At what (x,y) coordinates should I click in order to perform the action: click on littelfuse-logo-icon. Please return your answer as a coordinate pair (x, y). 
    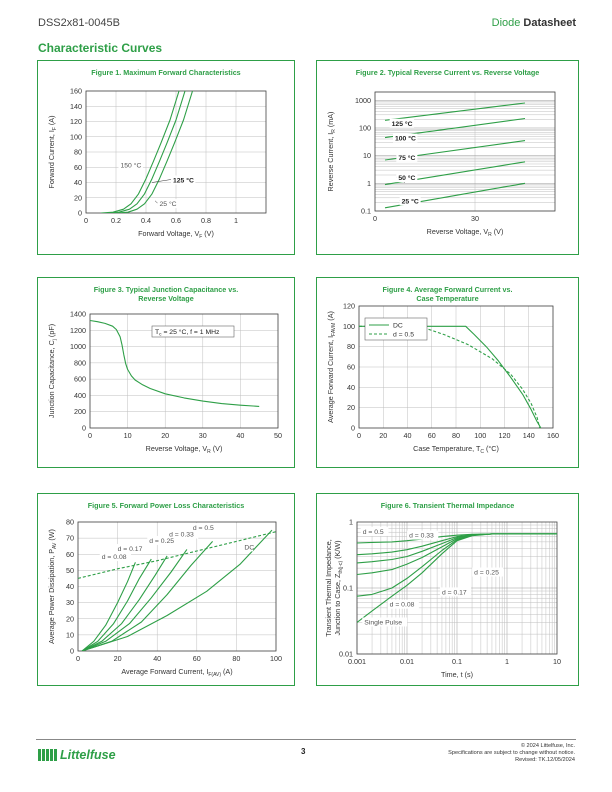
    Looking at the image, I should click on (47, 755).